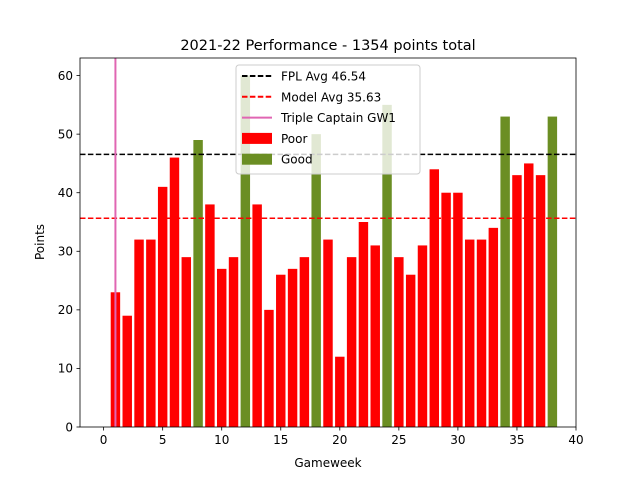 The height and width of the screenshot is (480, 640). Describe the element at coordinates (65, 193) in the screenshot. I see `y-tick-label: 40` at that location.